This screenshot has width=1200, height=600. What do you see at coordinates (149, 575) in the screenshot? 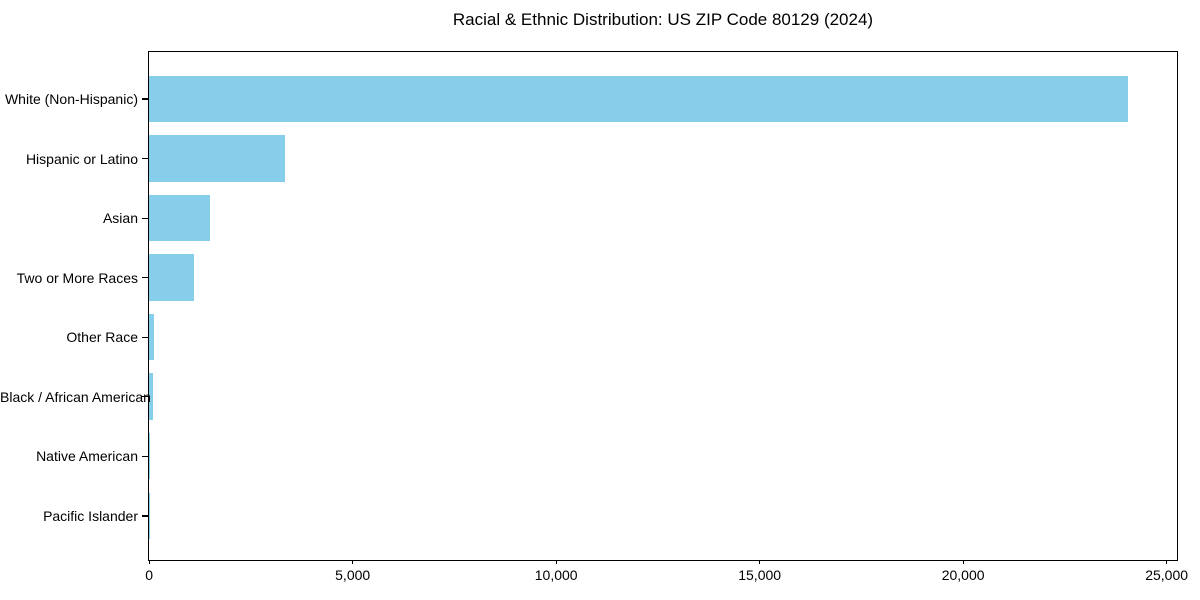
I see `x-tick-label: 0` at bounding box center [149, 575].